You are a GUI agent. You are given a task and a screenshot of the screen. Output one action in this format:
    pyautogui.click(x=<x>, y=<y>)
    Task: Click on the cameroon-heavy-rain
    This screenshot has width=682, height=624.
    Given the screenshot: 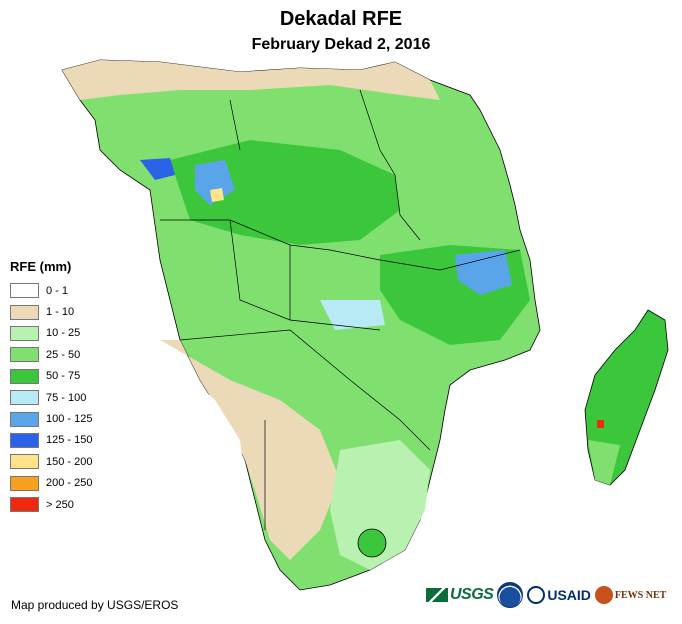 What is the action you would take?
    pyautogui.click(x=157, y=169)
    